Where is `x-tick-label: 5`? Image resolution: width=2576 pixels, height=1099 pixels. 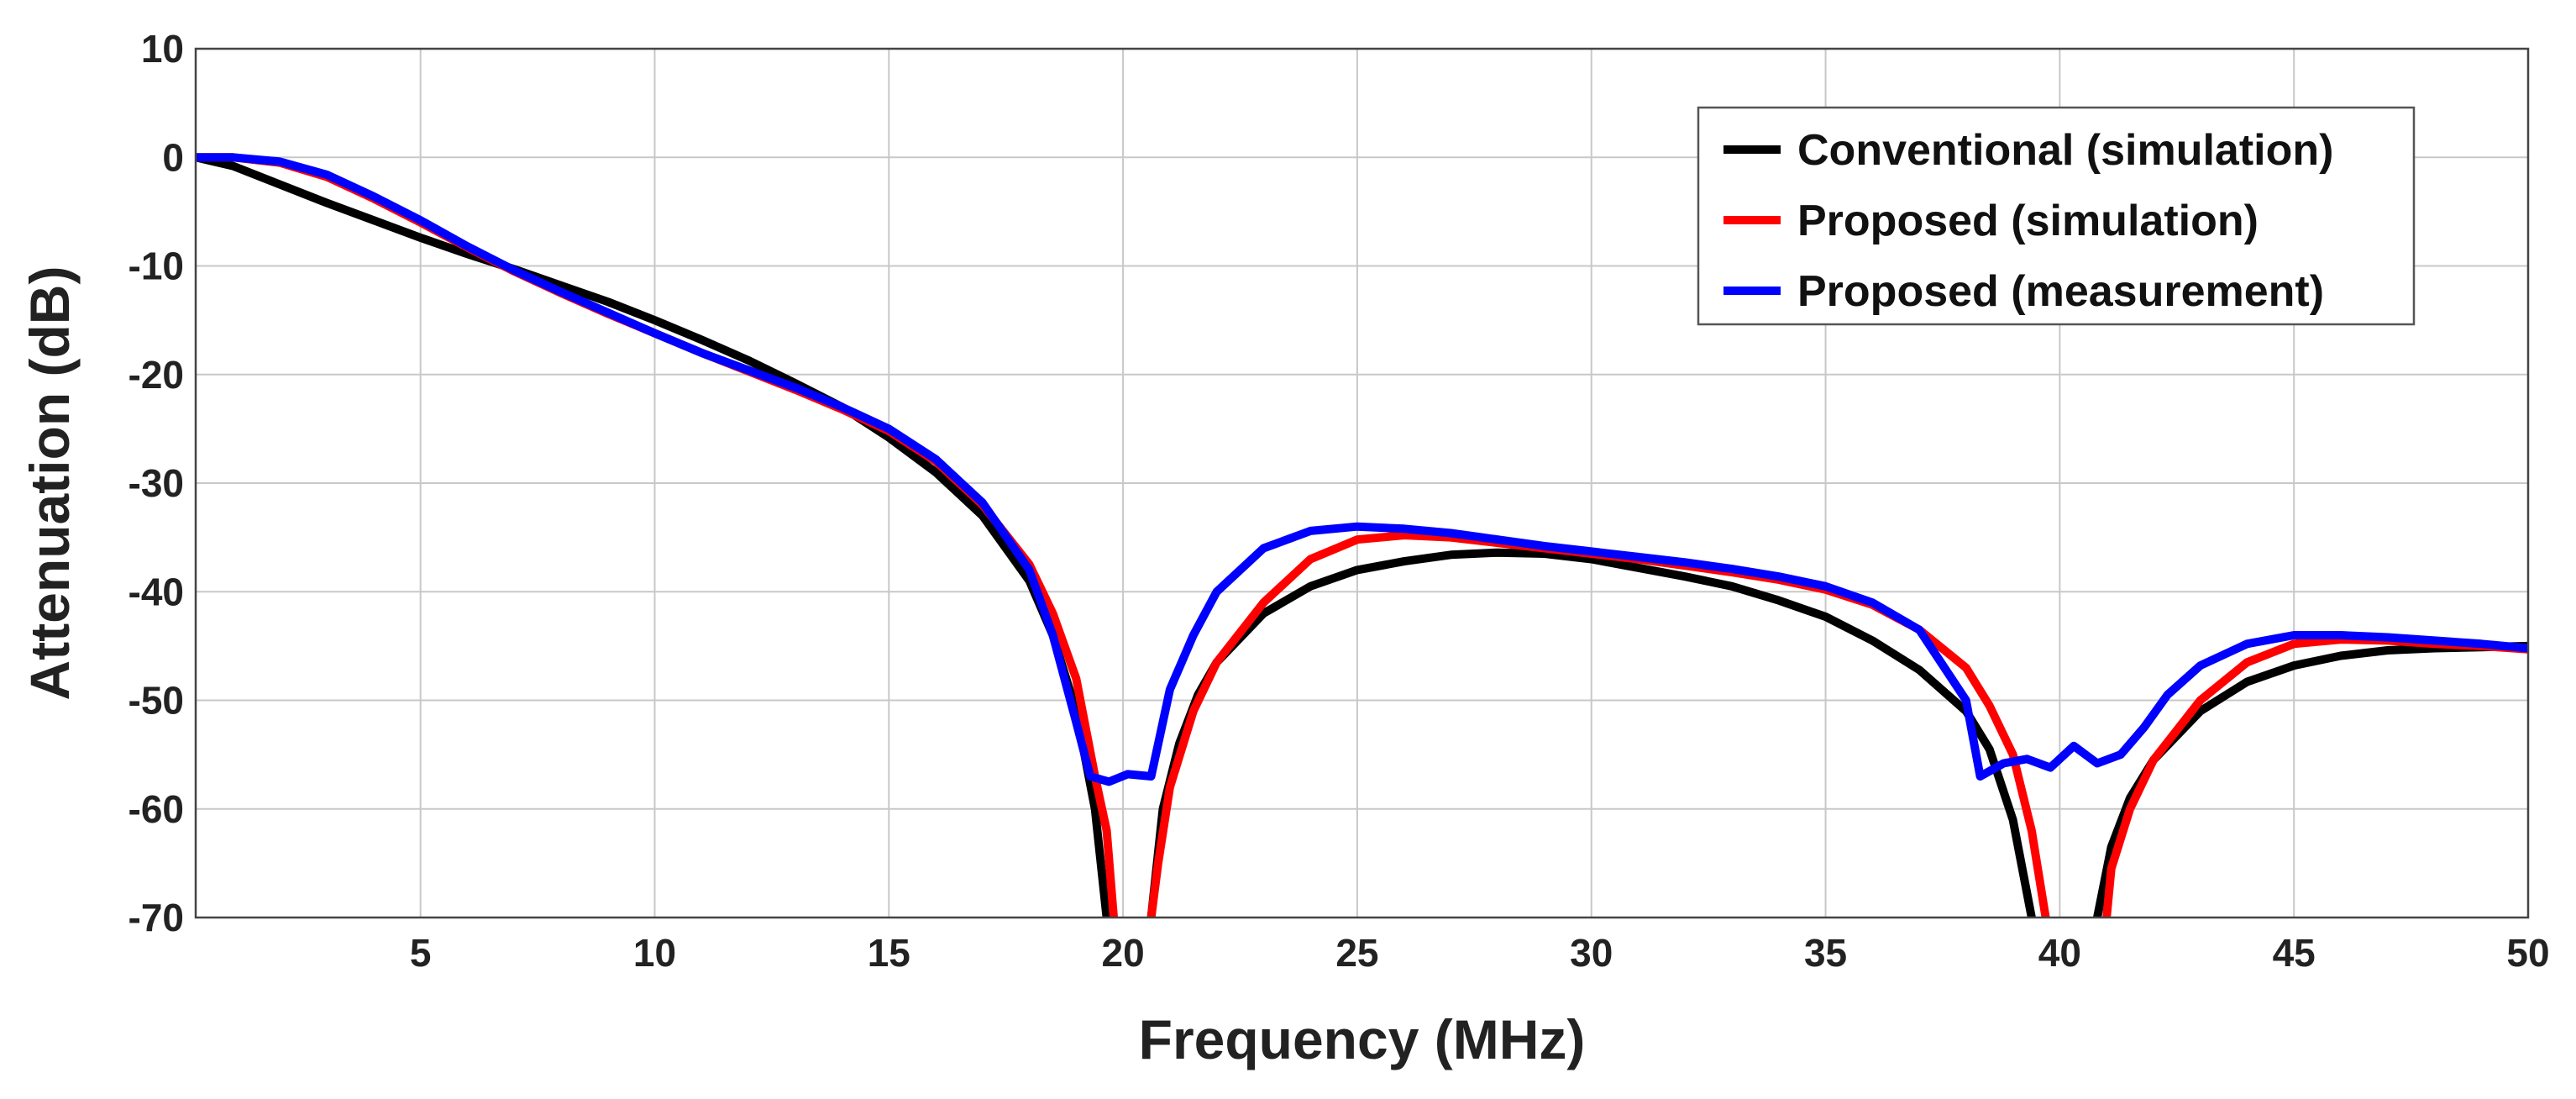 x-tick-label: 5 is located at coordinates (421, 953).